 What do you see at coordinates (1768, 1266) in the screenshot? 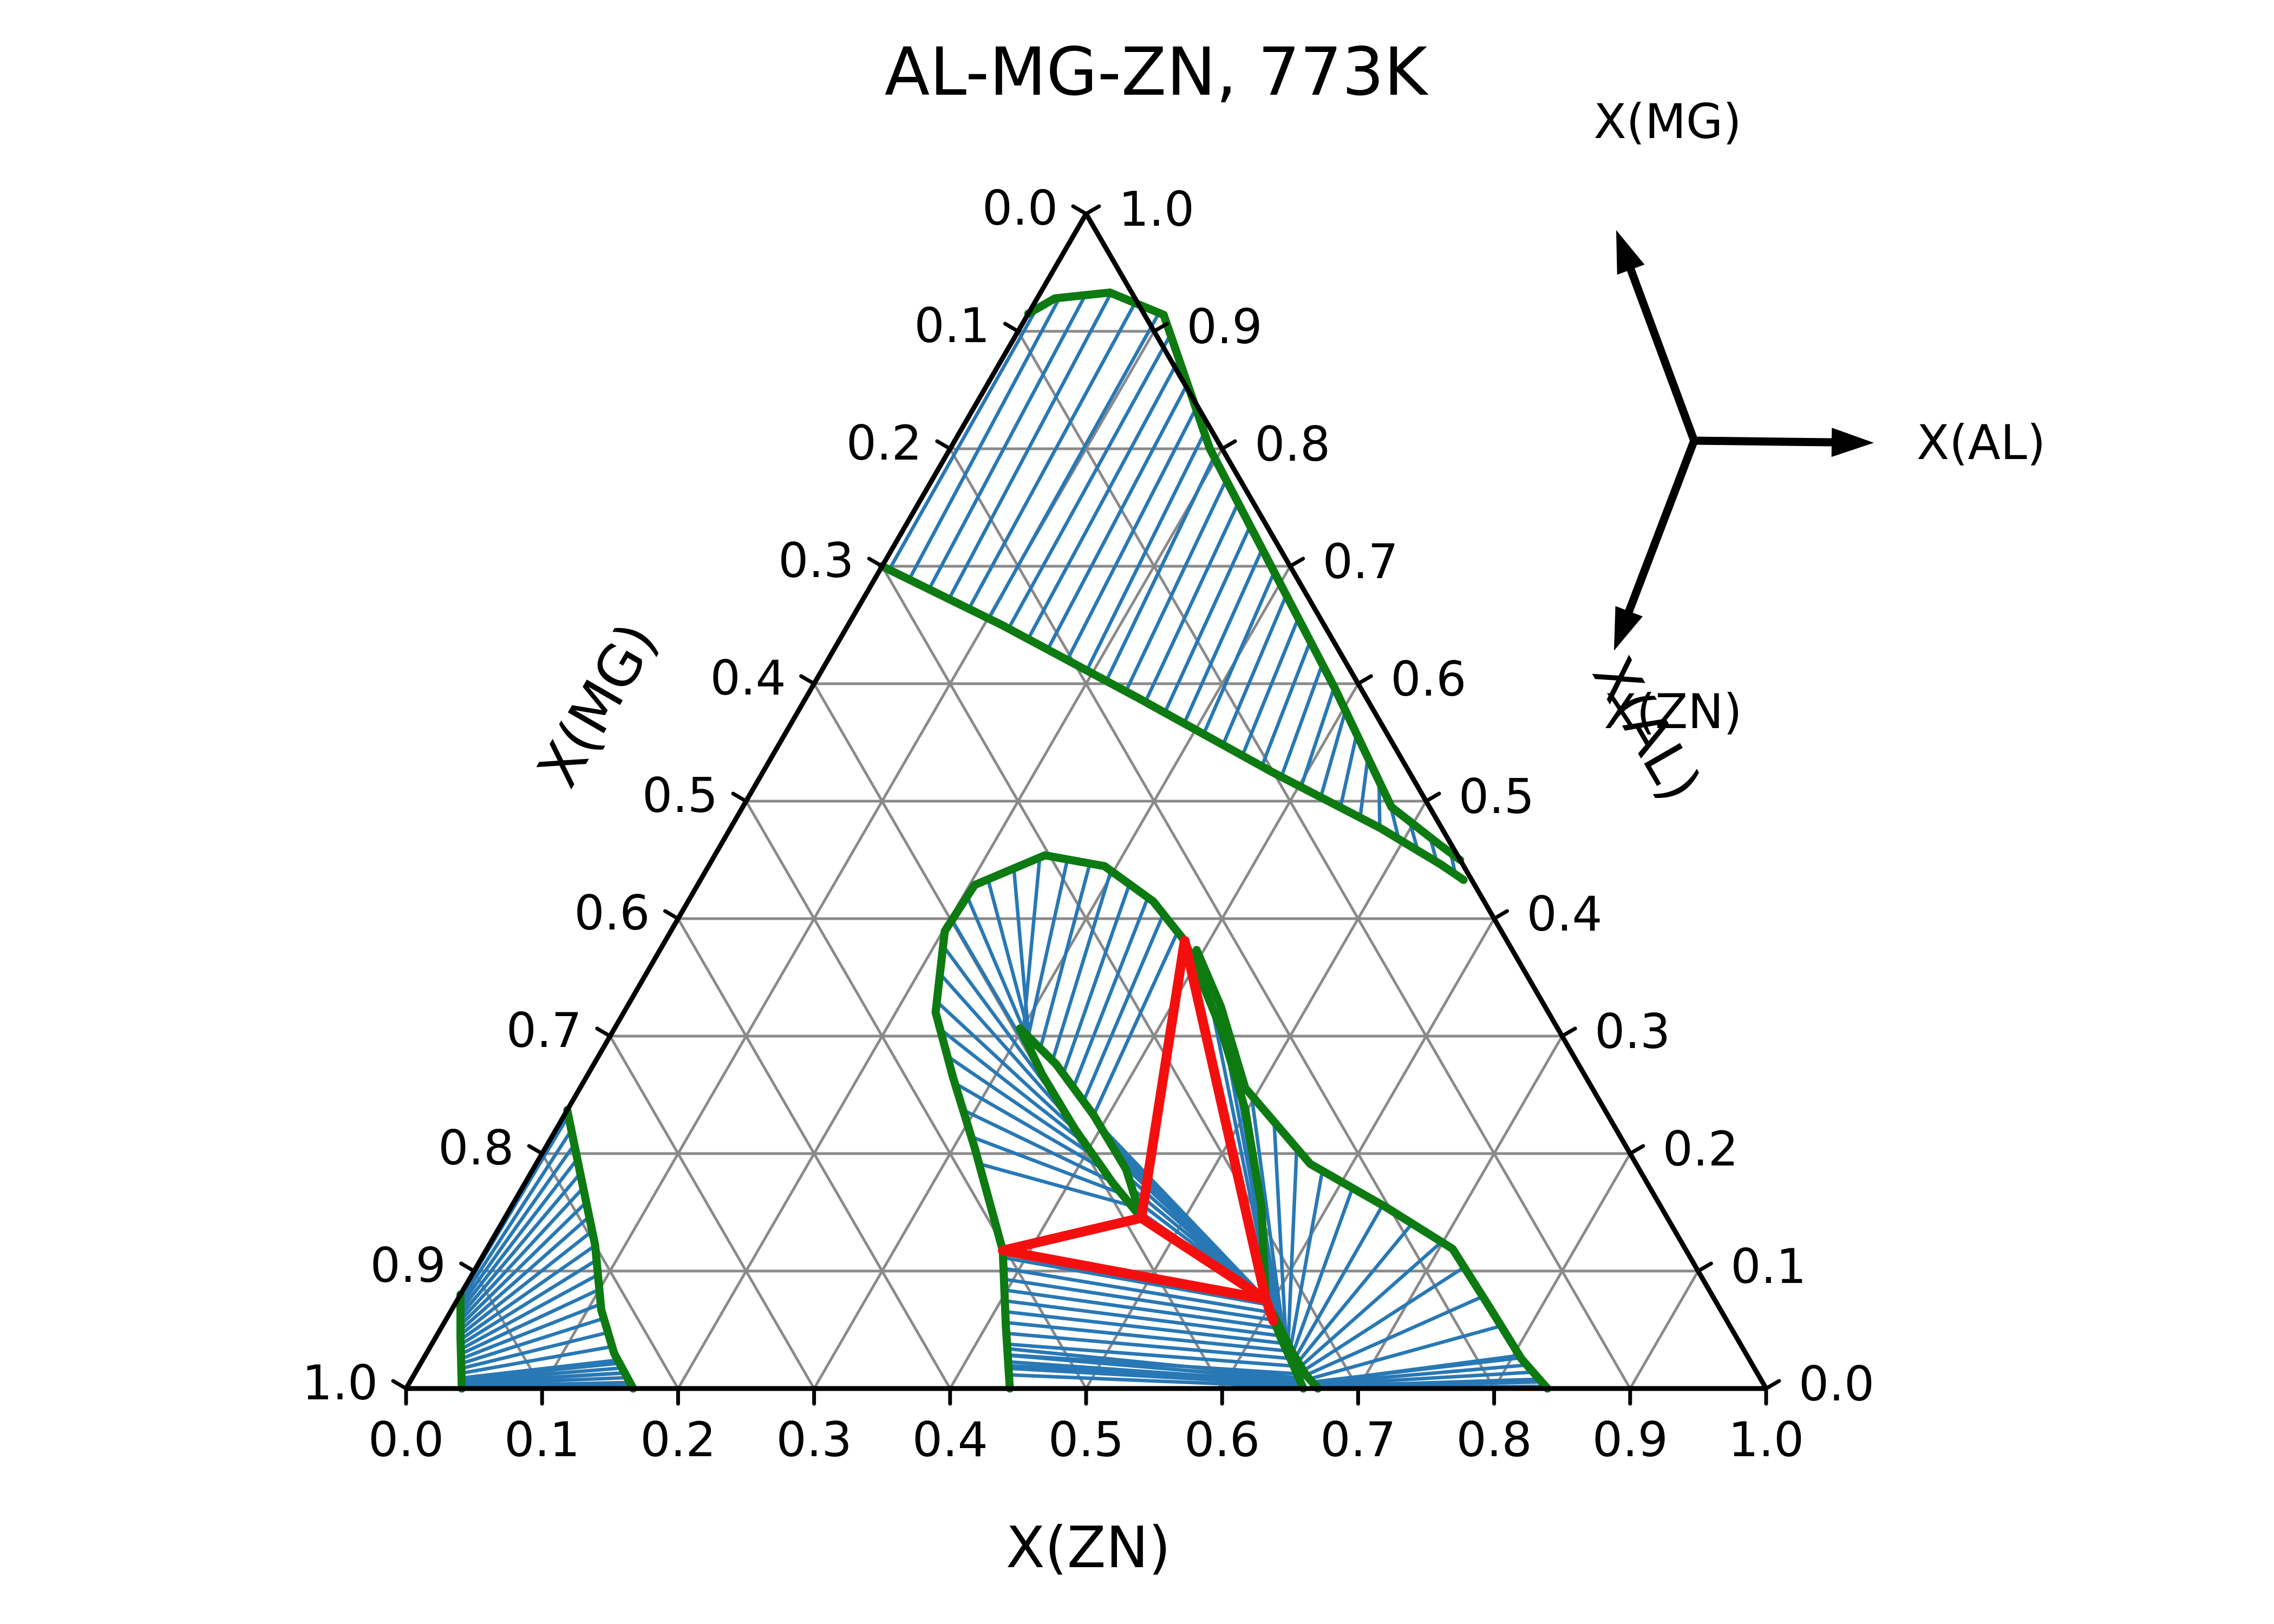
I see `tick-label-right-0.1: 0.1` at bounding box center [1768, 1266].